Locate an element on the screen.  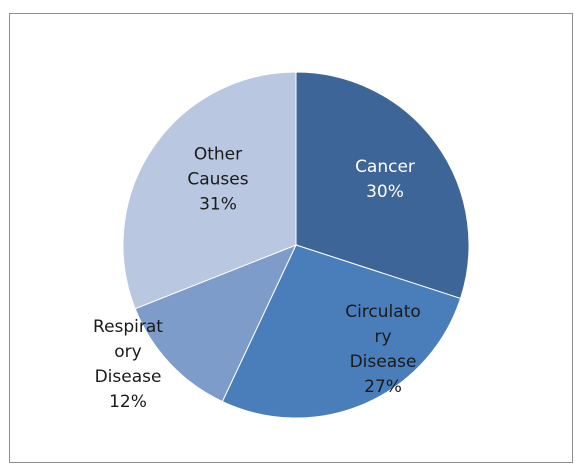
value-label: 27% is located at coordinates (383, 387).